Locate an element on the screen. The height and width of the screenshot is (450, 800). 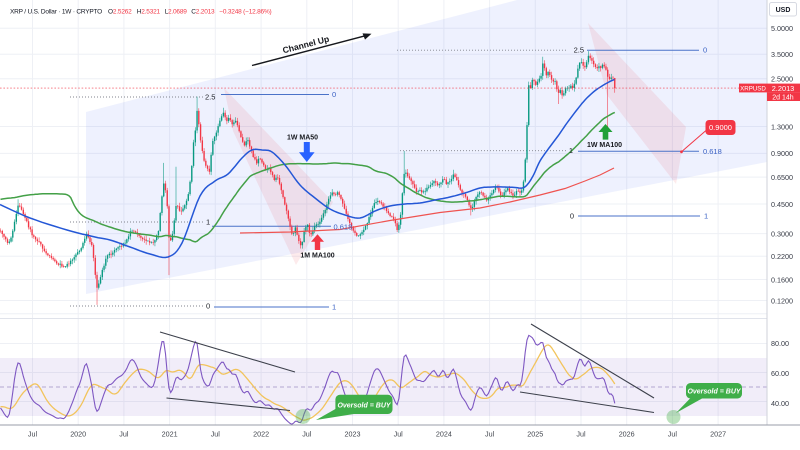
svg-text: 1W MA50 is located at coordinates (302, 138).